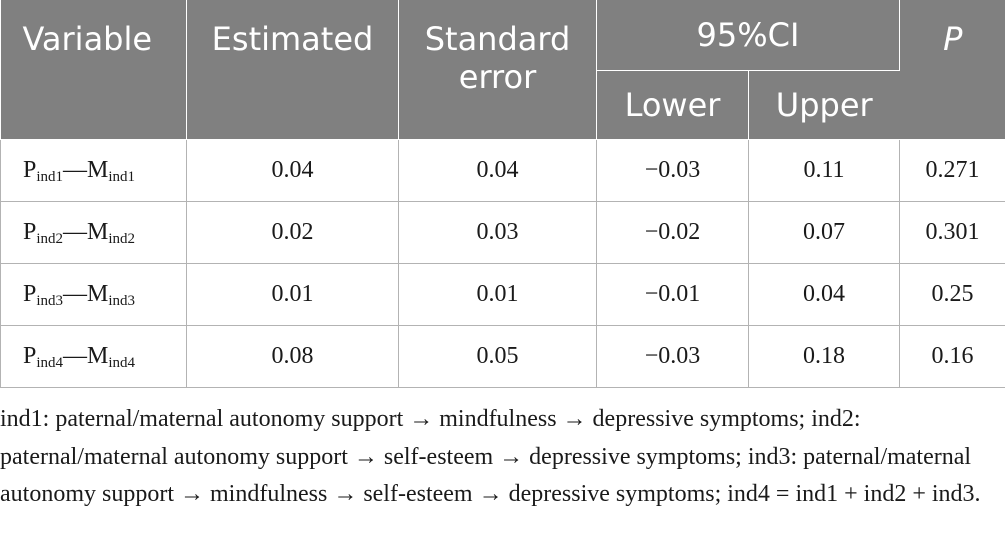  I want to click on lower-cell: −0.02, so click(672, 232).